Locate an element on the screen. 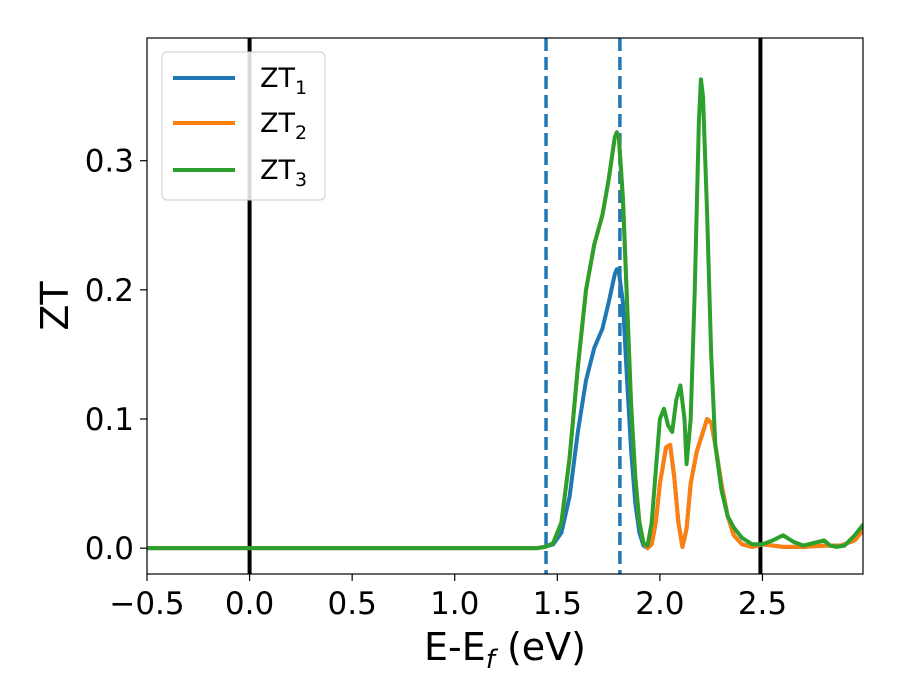  y-tick-label: 0.2 is located at coordinates (109, 291).